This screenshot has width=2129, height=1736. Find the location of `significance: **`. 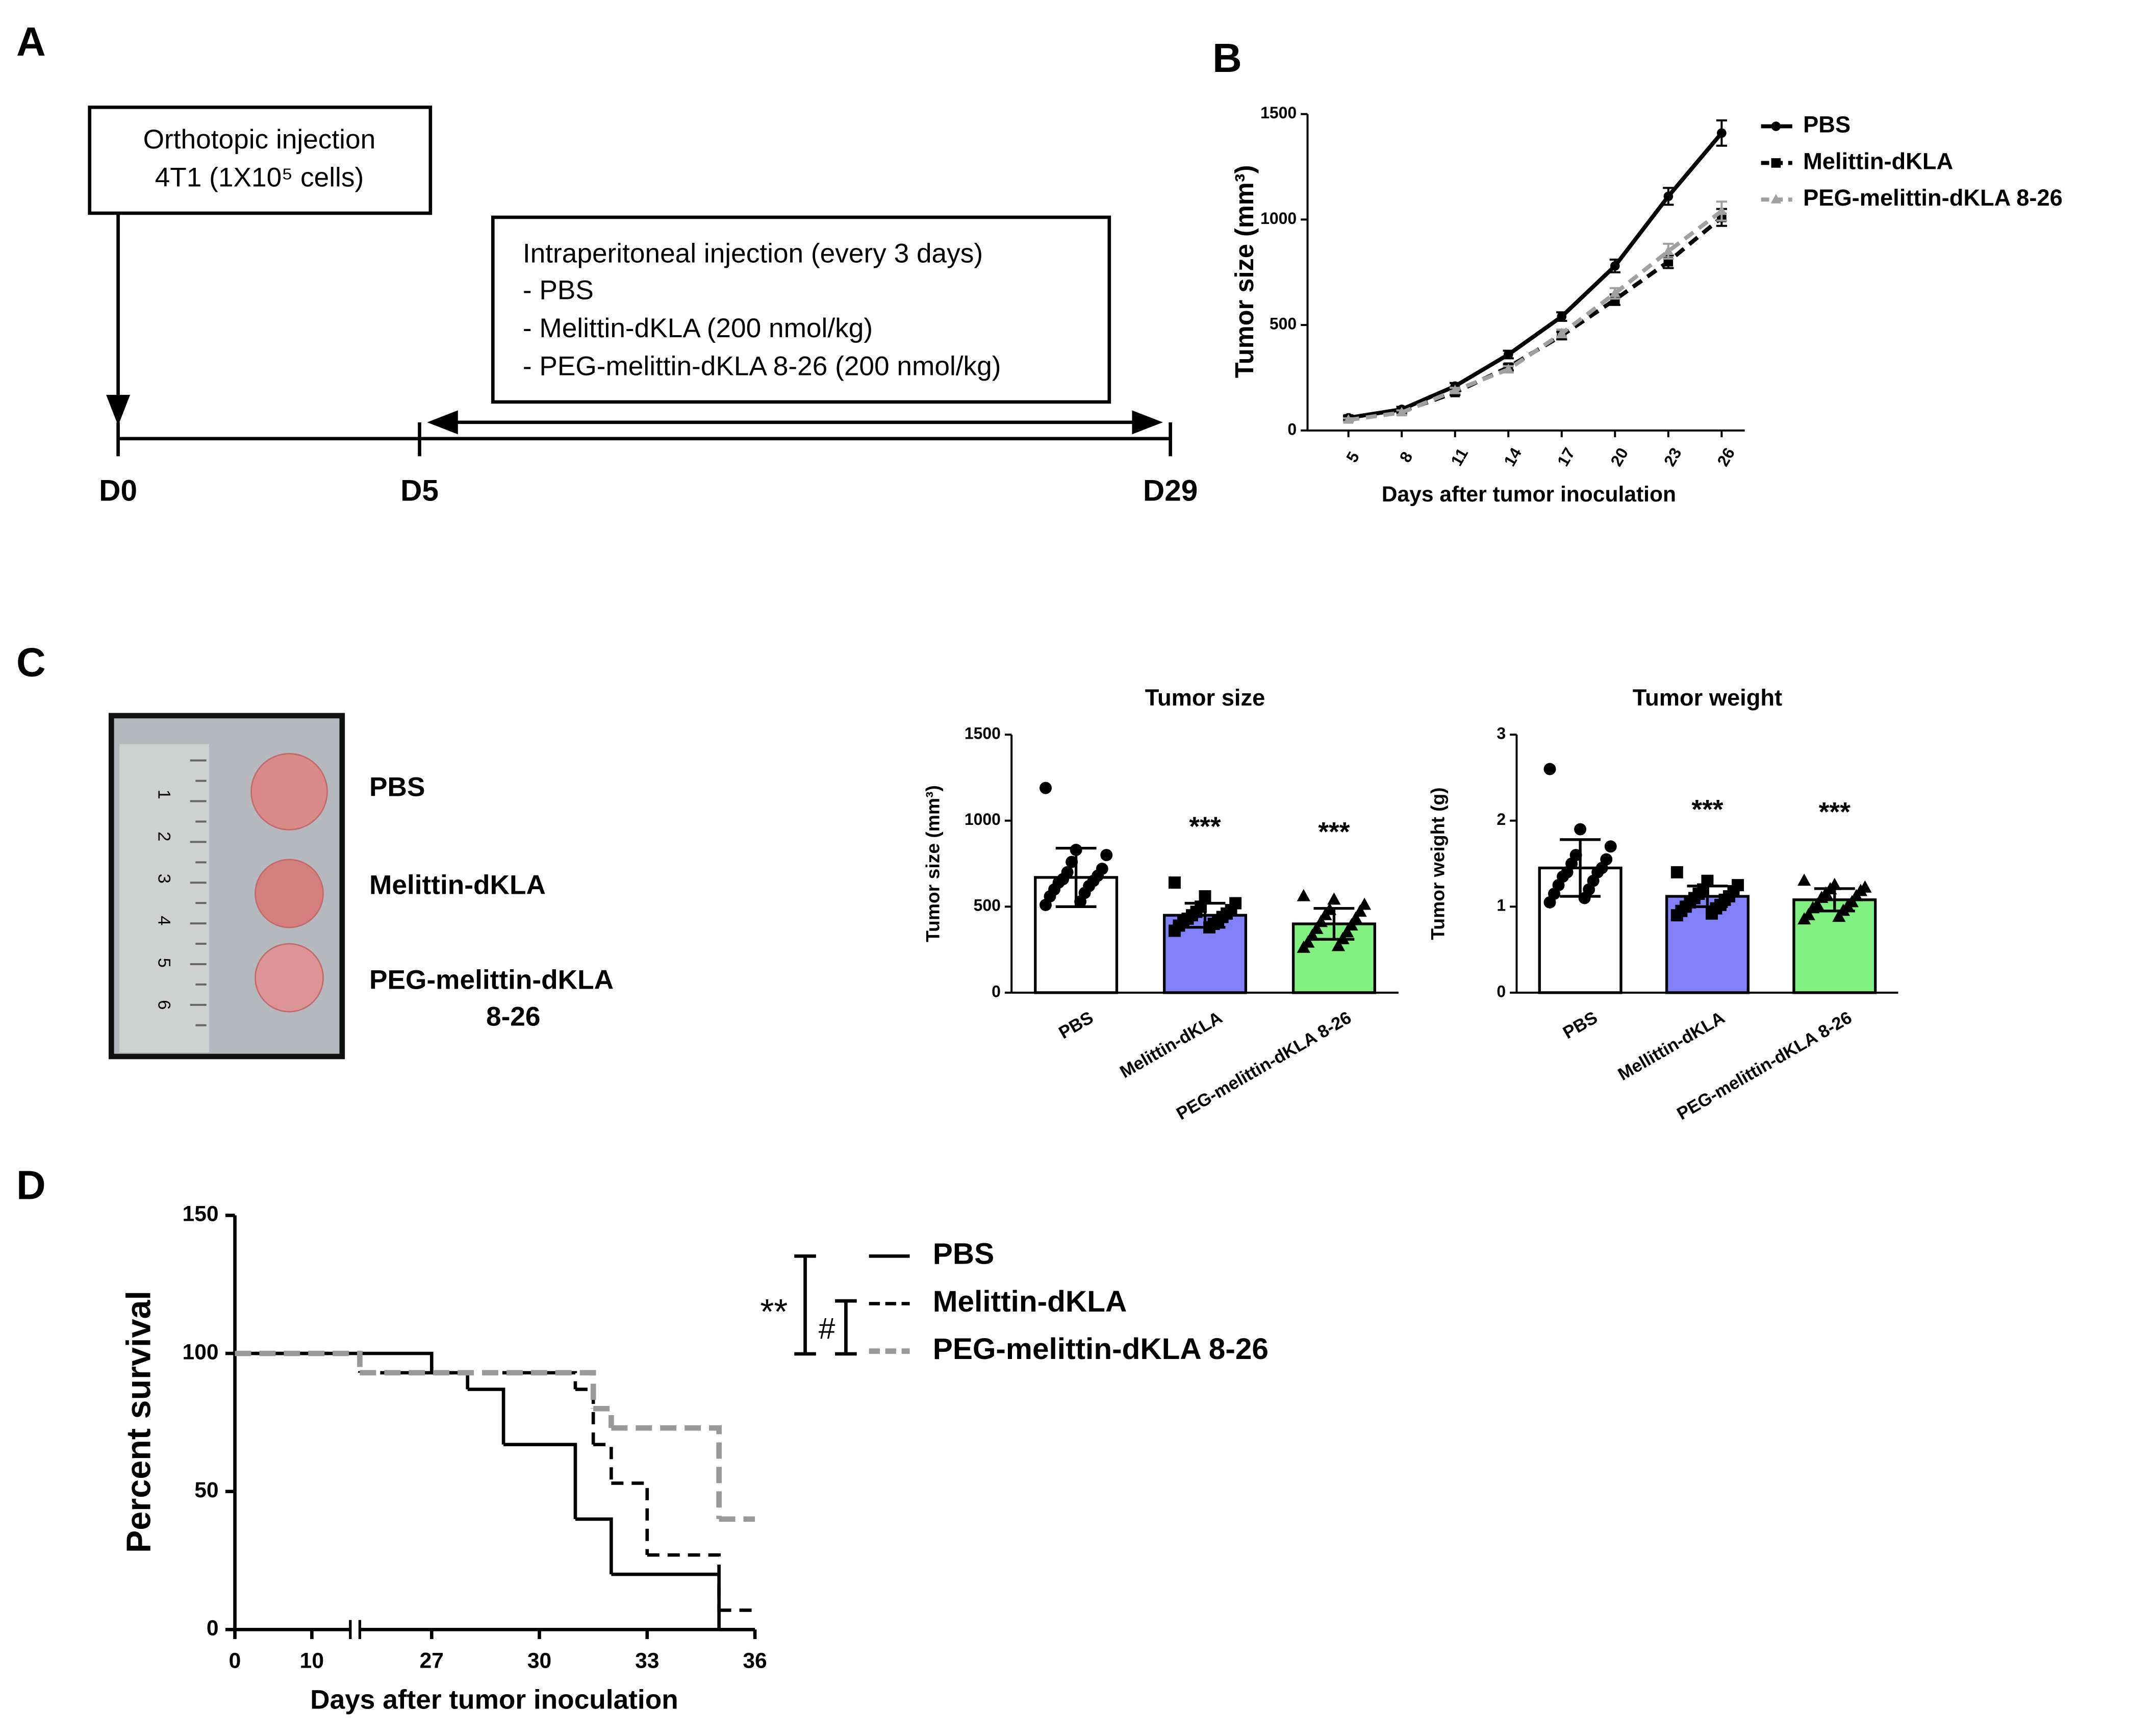

significance: ** is located at coordinates (774, 1311).